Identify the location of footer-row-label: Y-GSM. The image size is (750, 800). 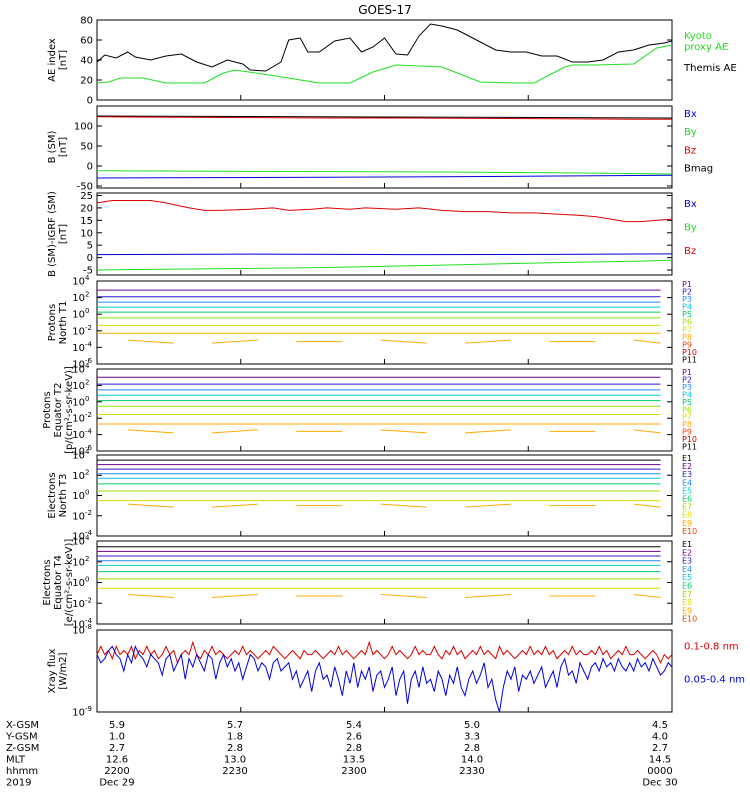
(21, 737).